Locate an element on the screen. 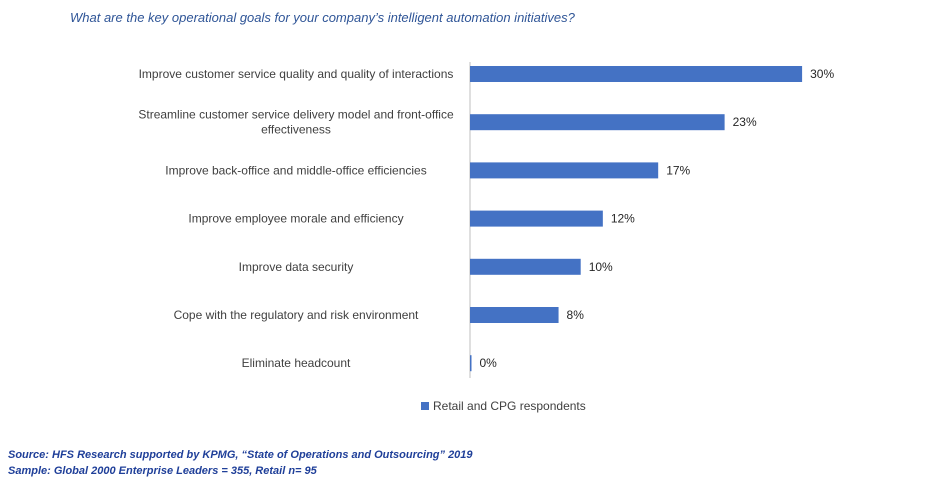 The width and height of the screenshot is (930, 484). data-label: 12% is located at coordinates (623, 219).